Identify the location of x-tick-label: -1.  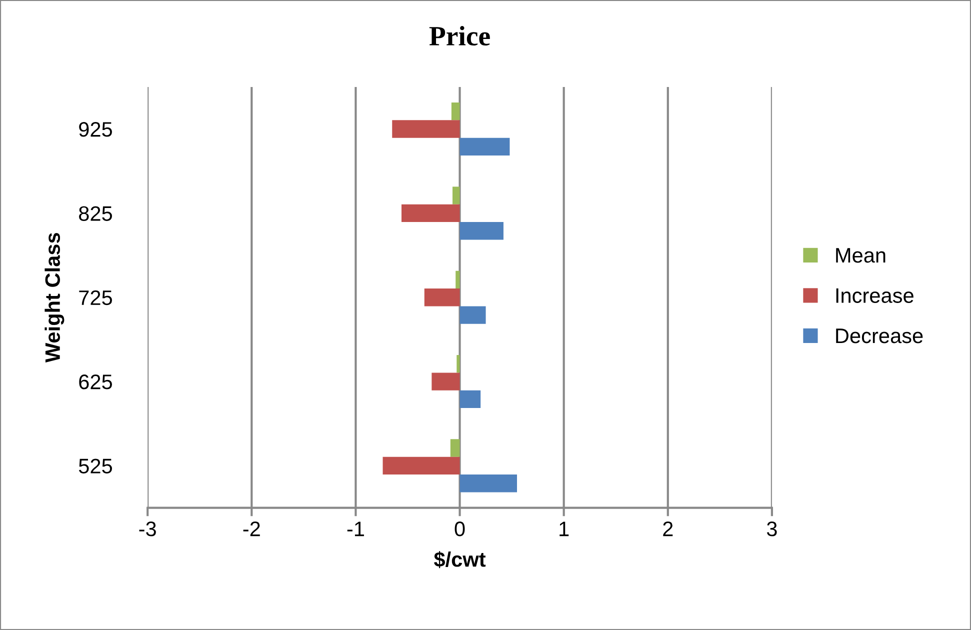
(355, 529).